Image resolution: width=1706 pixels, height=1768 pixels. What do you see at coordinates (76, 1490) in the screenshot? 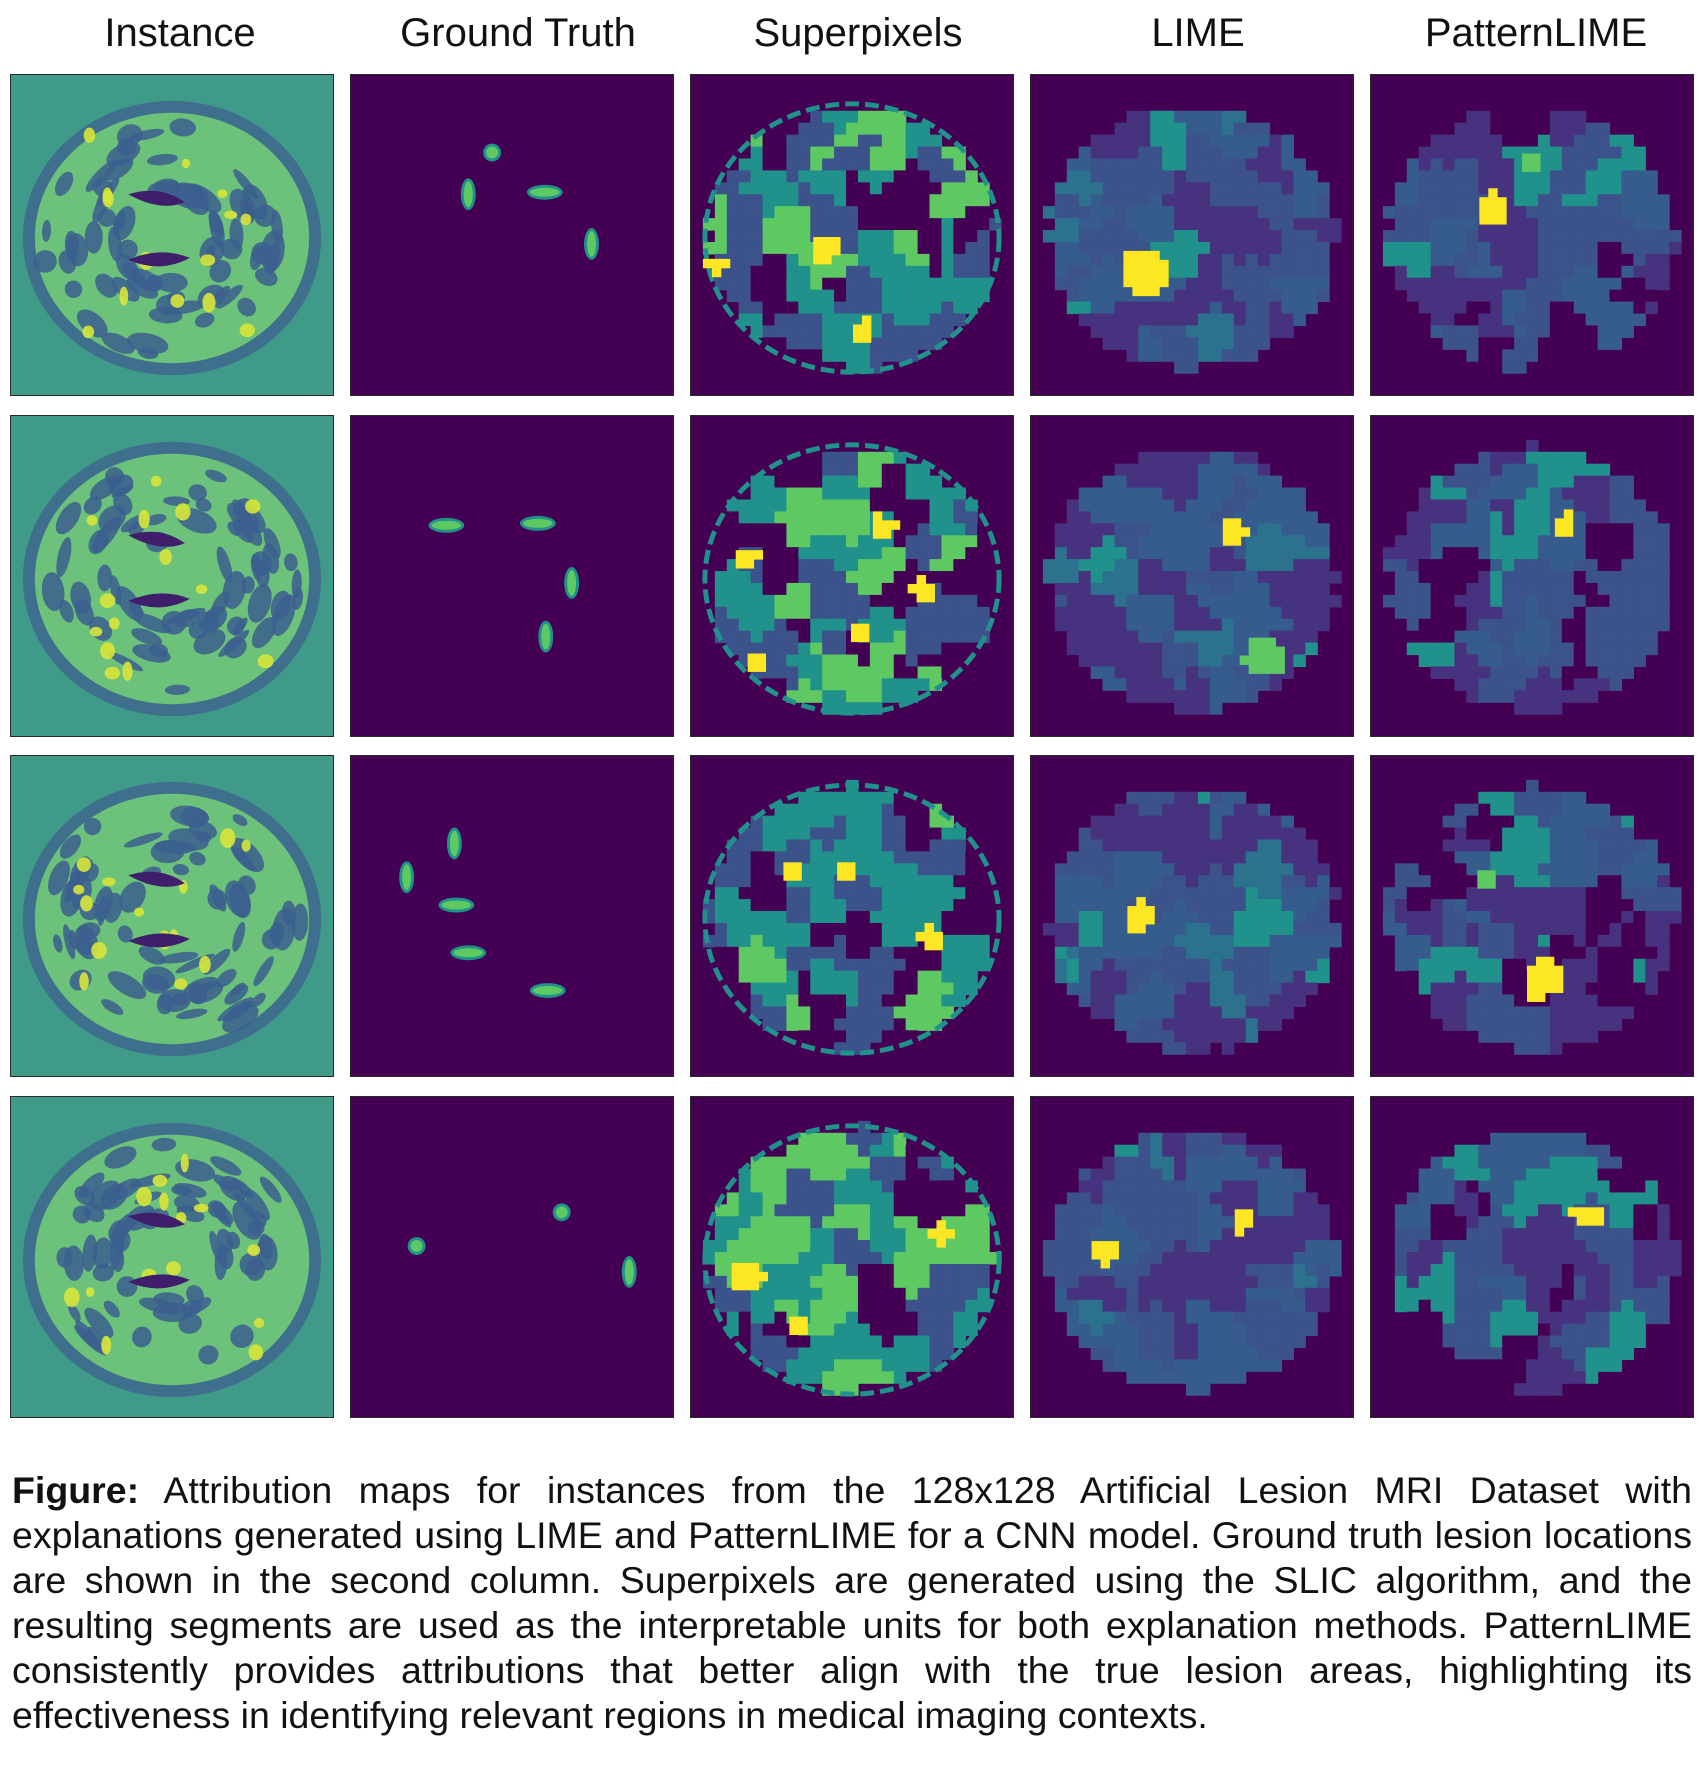
I see `caption-label: Figure:` at bounding box center [76, 1490].